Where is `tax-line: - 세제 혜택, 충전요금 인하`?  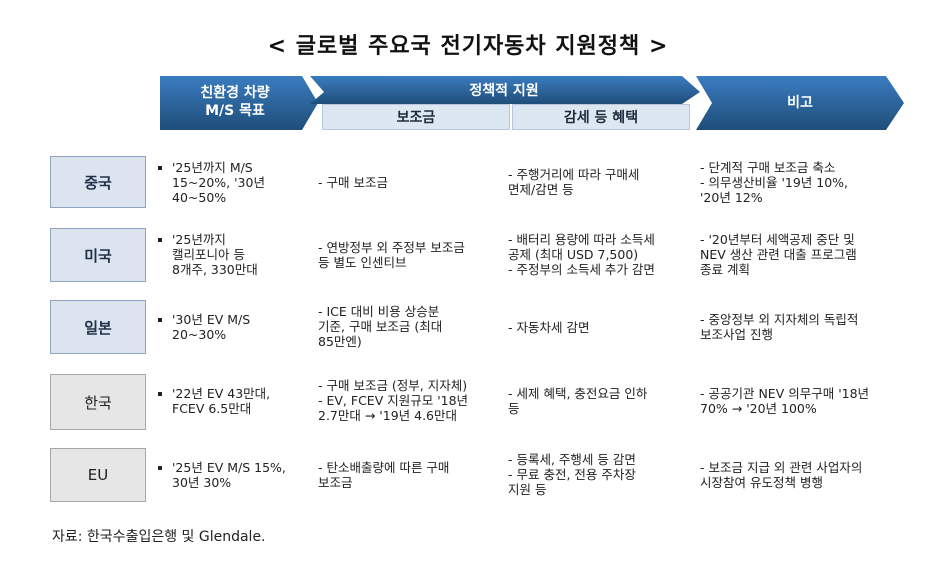
tax-line: - 세제 혜택, 충전요금 인하 is located at coordinates (578, 393).